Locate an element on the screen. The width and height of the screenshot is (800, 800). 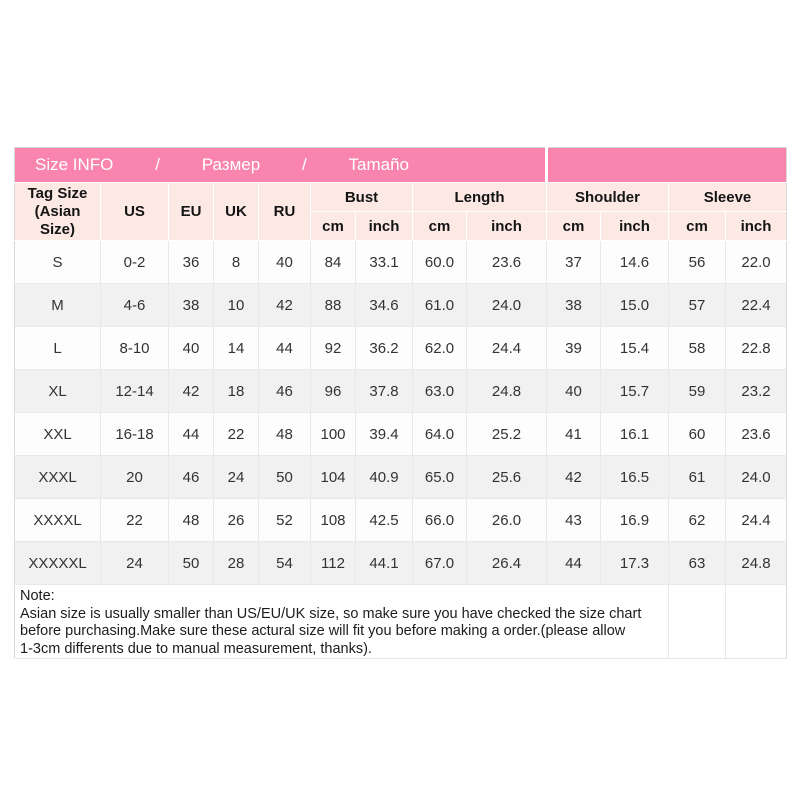
title-razmer: Размер is located at coordinates (231, 164).